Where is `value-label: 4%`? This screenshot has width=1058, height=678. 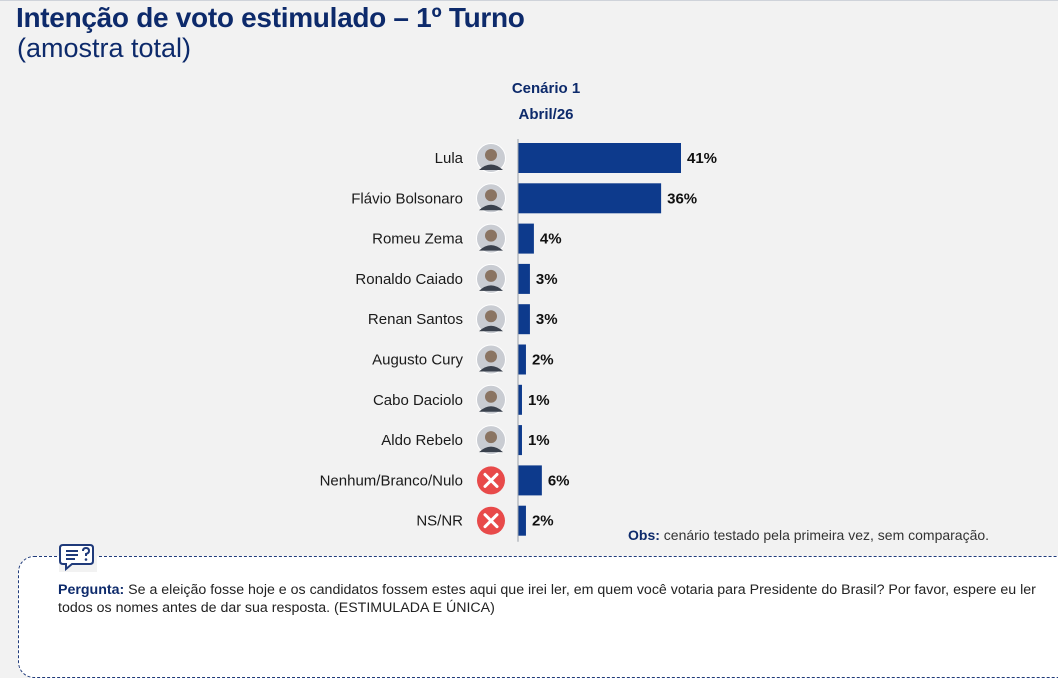 value-label: 4% is located at coordinates (551, 239).